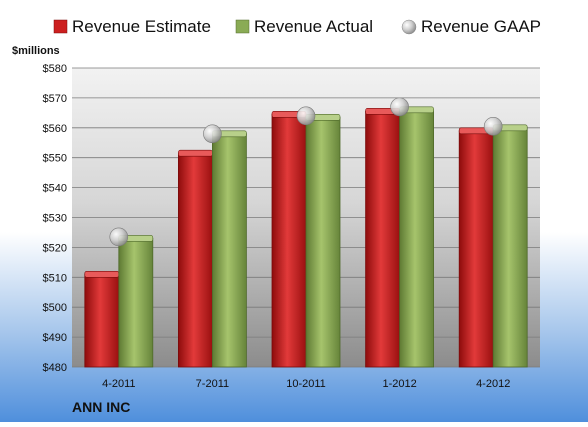  What do you see at coordinates (55, 159) in the screenshot?
I see `y-tick-label: $550` at bounding box center [55, 159].